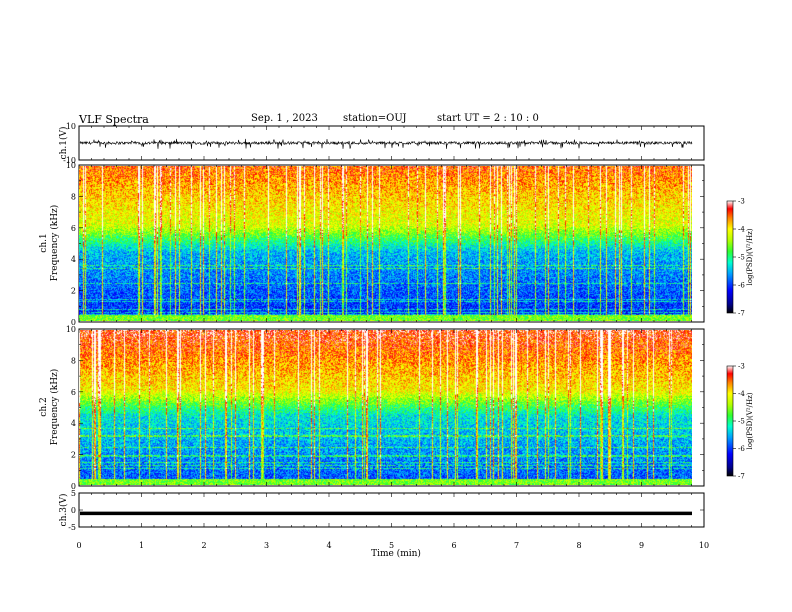  What do you see at coordinates (63, 143) in the screenshot?
I see `ch1-waveform-ylabel: ch.1(V)` at bounding box center [63, 143].